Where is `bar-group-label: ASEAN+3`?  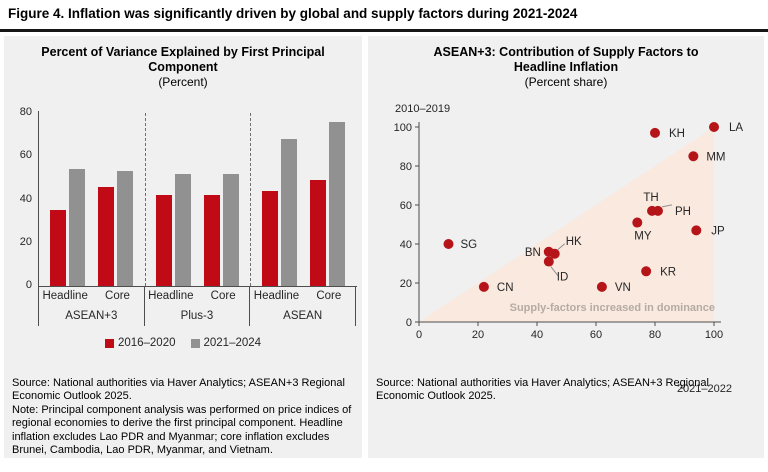
bar-group-label: ASEAN+3 is located at coordinates (92, 316).